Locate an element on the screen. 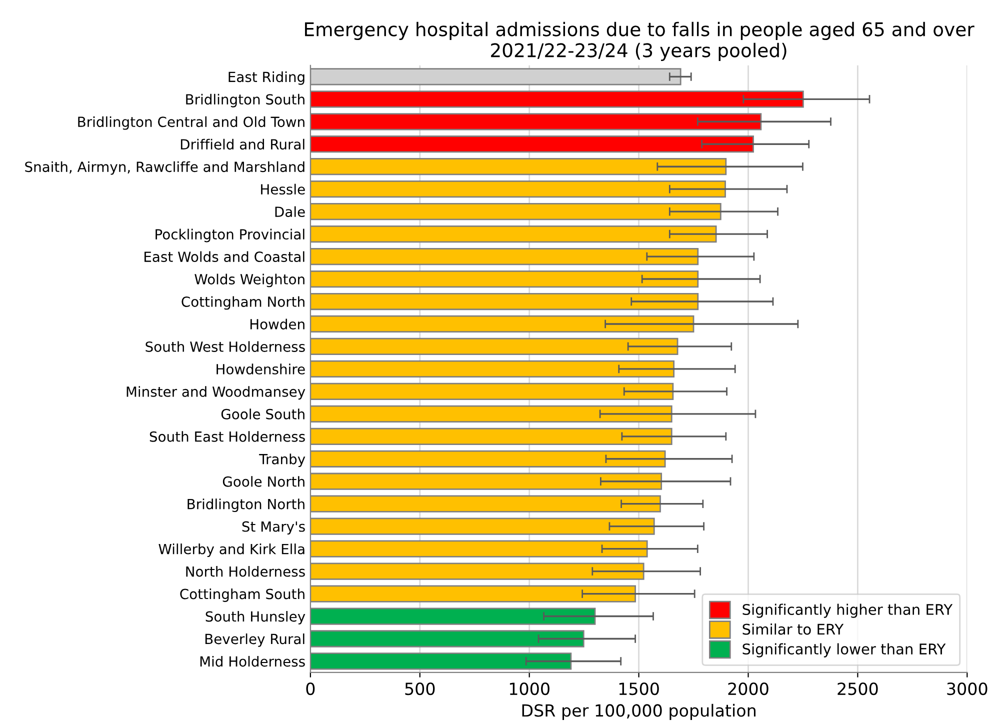 This screenshot has height=727, width=995. x-tick-label: 1500 is located at coordinates (639, 689).